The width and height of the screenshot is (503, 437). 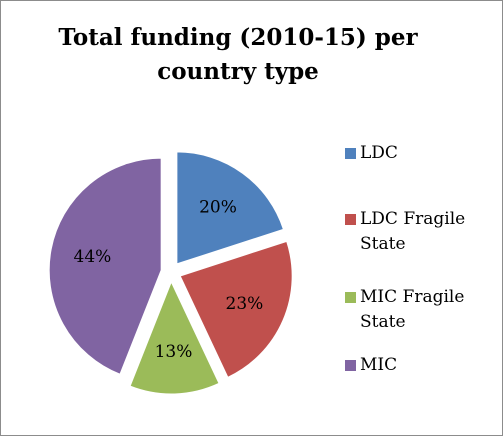 I want to click on data-label-mic-fragile-state: 13%, so click(x=174, y=352).